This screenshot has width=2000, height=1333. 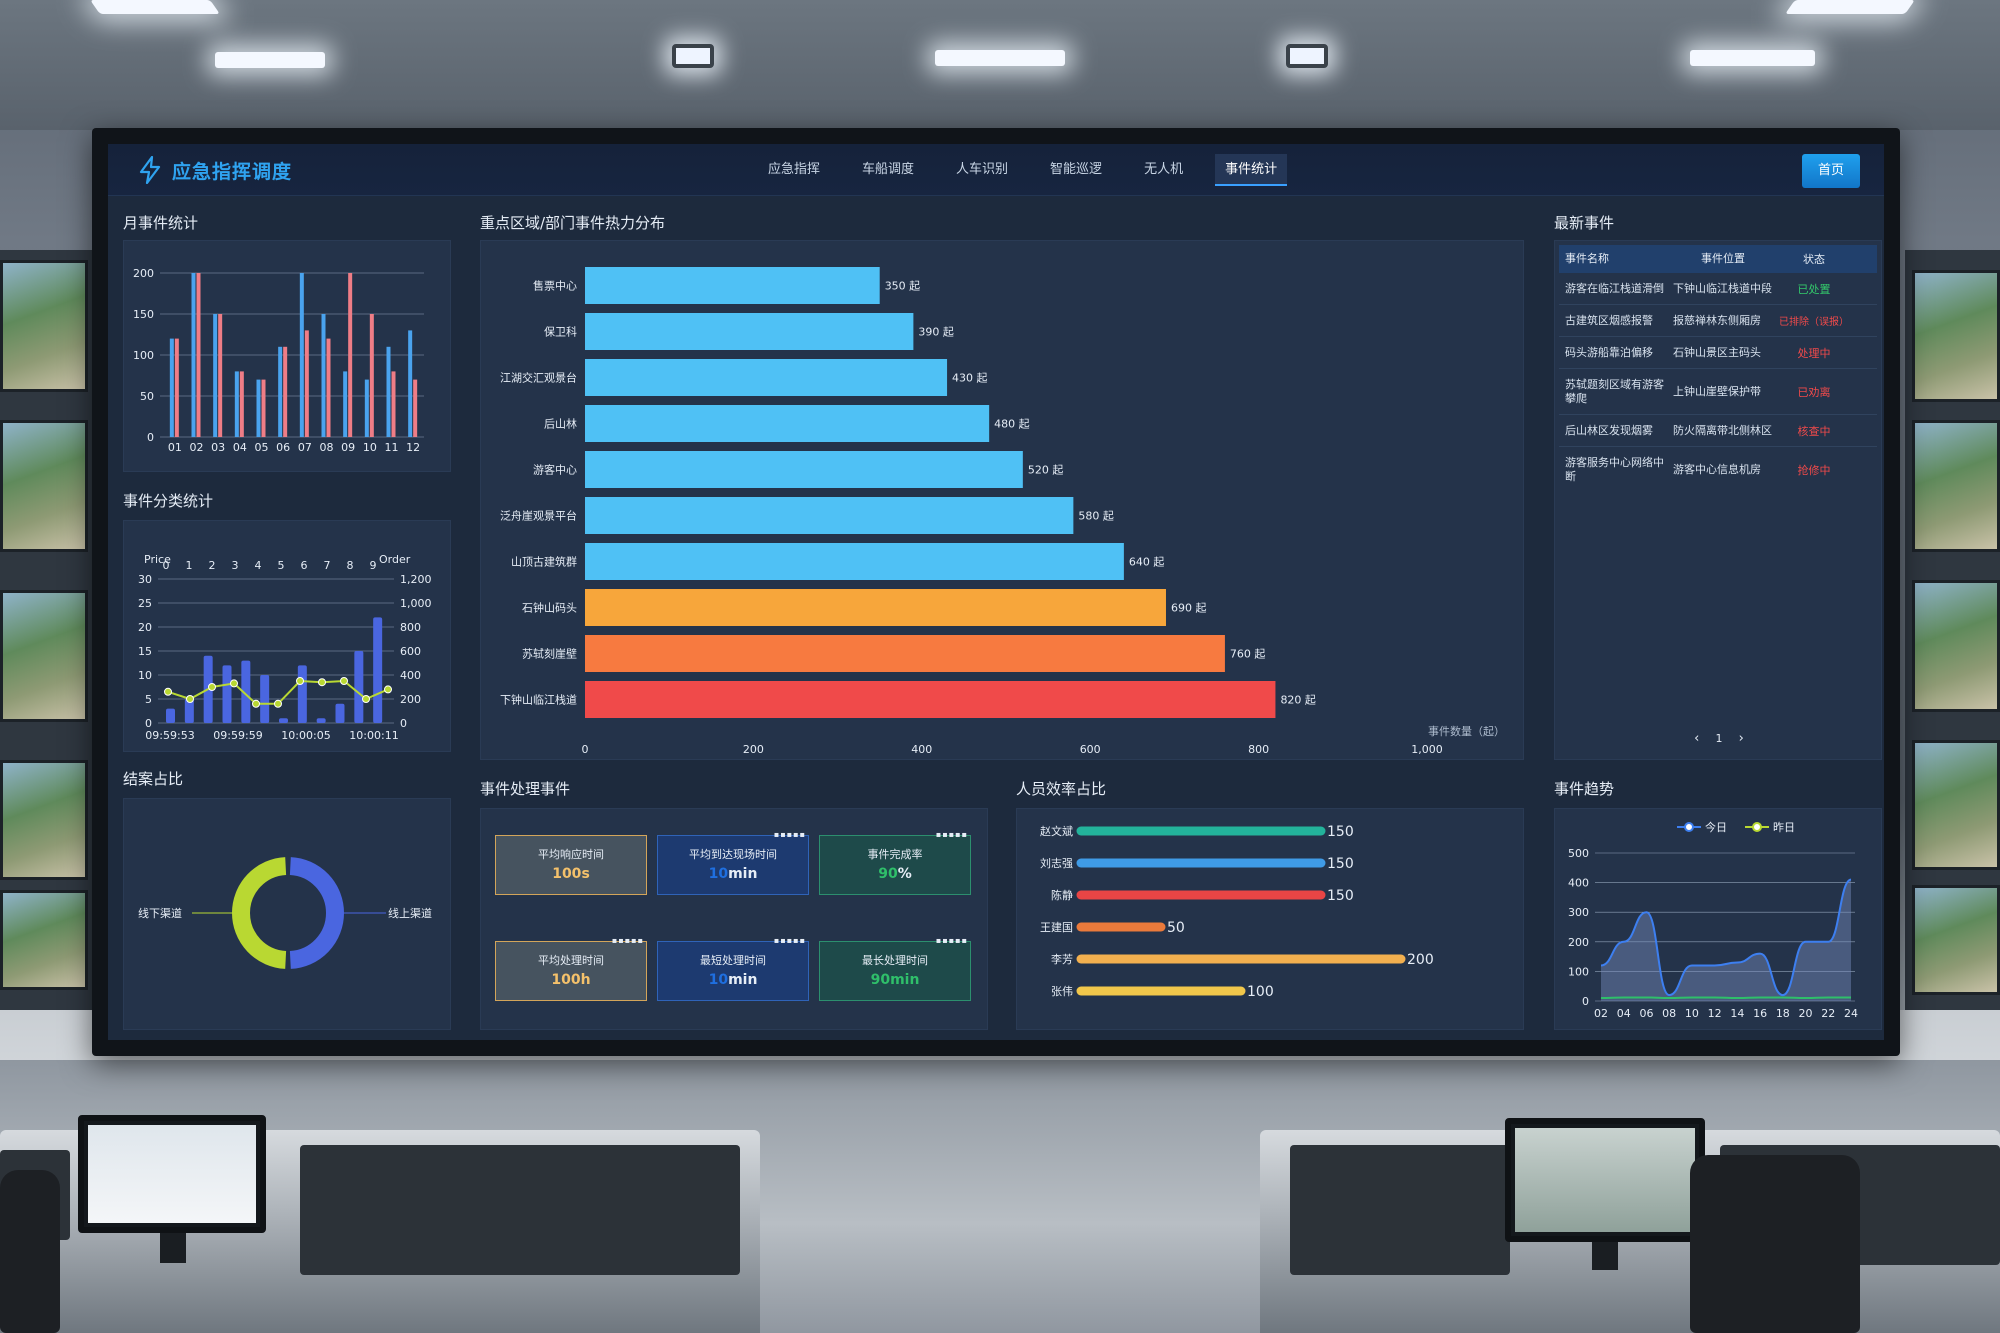 What do you see at coordinates (1697, 738) in the screenshot?
I see `chevron-left-icon: ‹` at bounding box center [1697, 738].